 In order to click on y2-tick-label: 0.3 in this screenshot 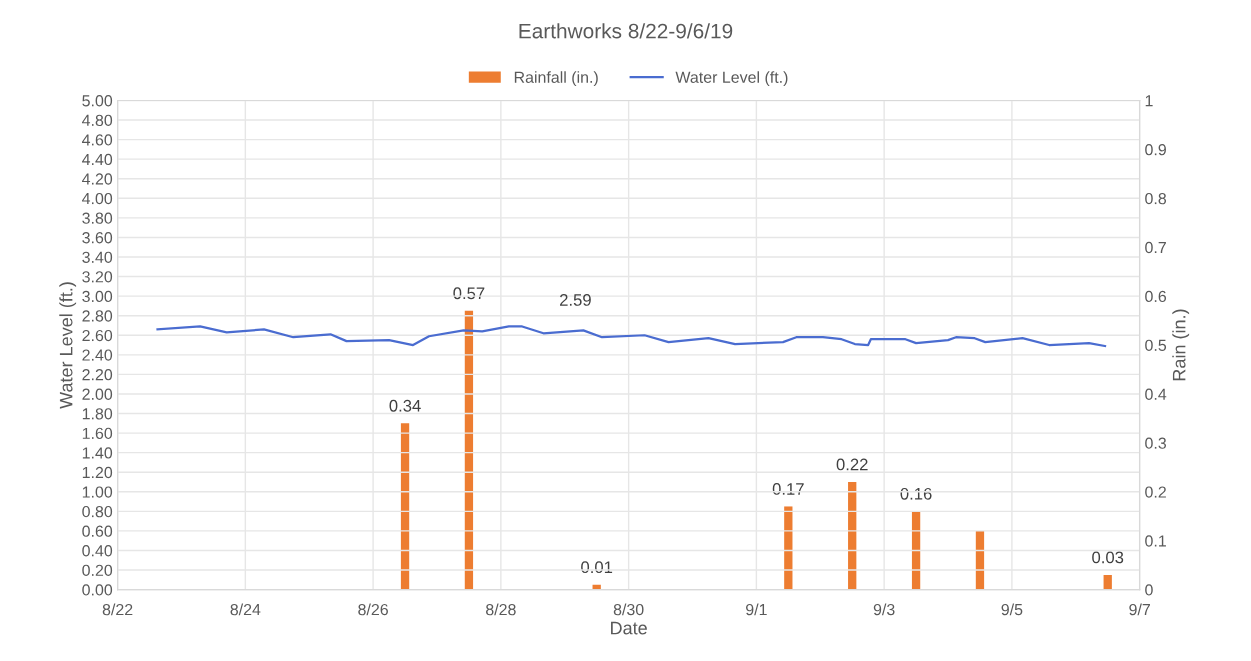, I will do `click(1156, 443)`.